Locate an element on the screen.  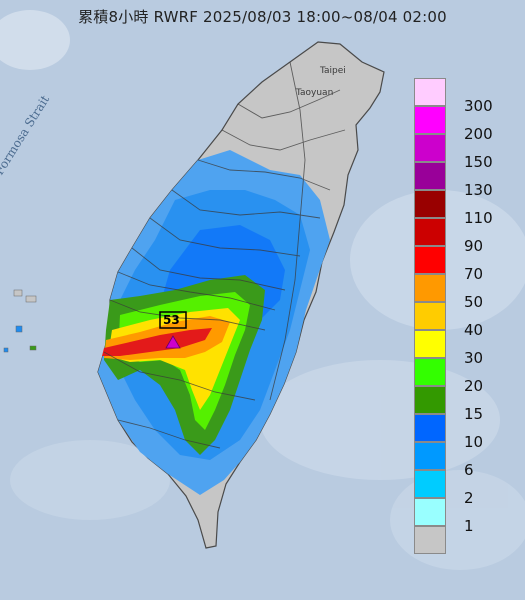
legend-label: 2 is located at coordinates (469, 498).